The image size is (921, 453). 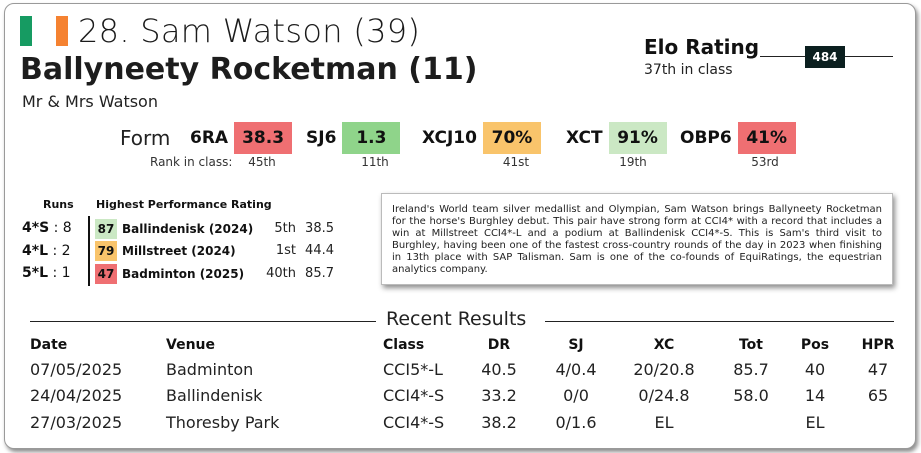 I want to click on form-item-name: OBP6, so click(x=706, y=138).